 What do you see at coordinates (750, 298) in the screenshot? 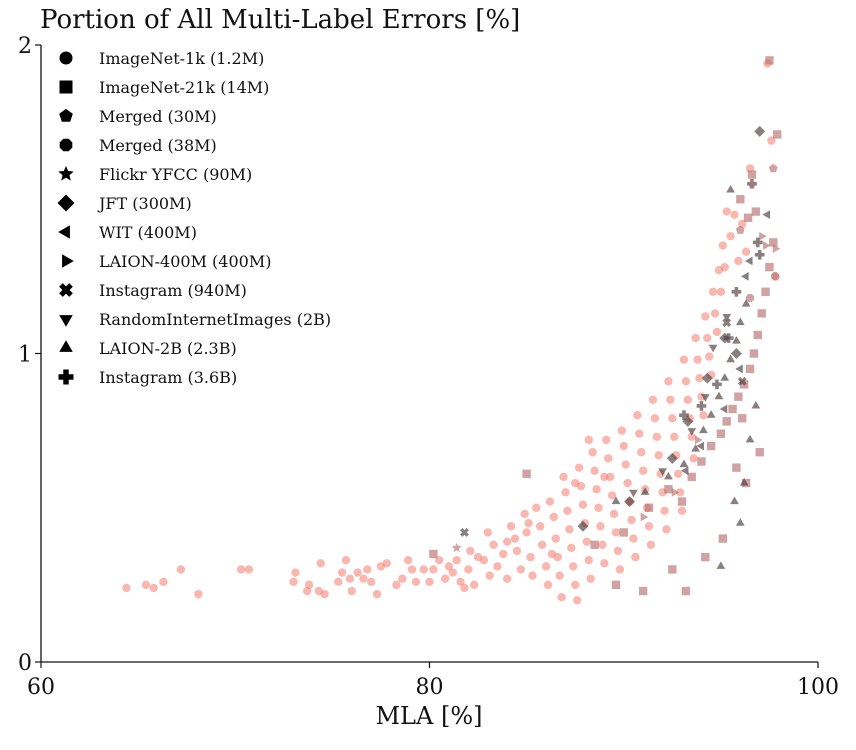
I see `data-point-octagon` at bounding box center [750, 298].